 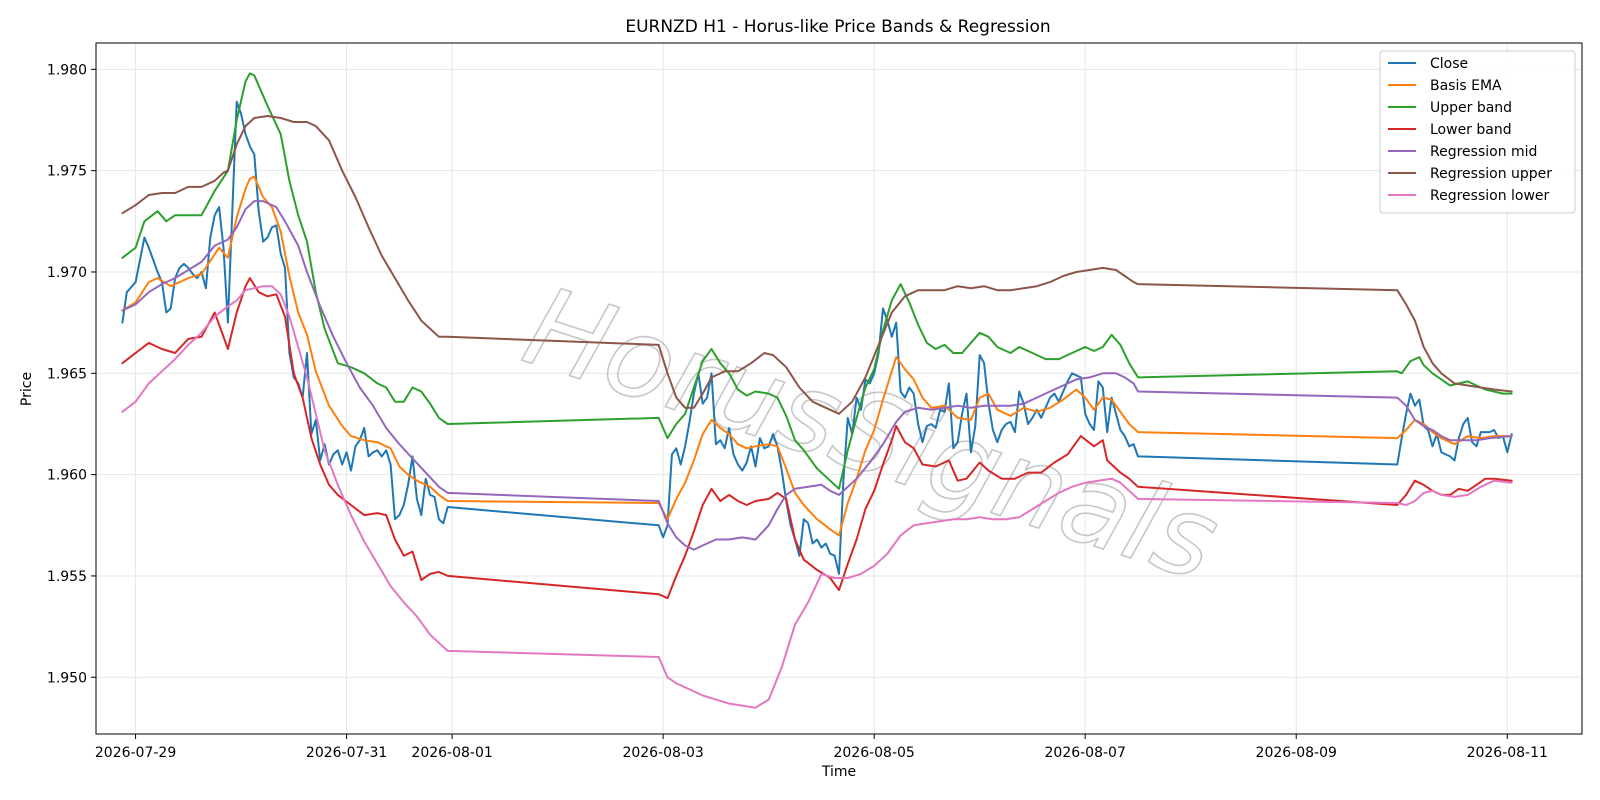 What do you see at coordinates (67, 273) in the screenshot?
I see `y-tick-label: 1.970` at bounding box center [67, 273].